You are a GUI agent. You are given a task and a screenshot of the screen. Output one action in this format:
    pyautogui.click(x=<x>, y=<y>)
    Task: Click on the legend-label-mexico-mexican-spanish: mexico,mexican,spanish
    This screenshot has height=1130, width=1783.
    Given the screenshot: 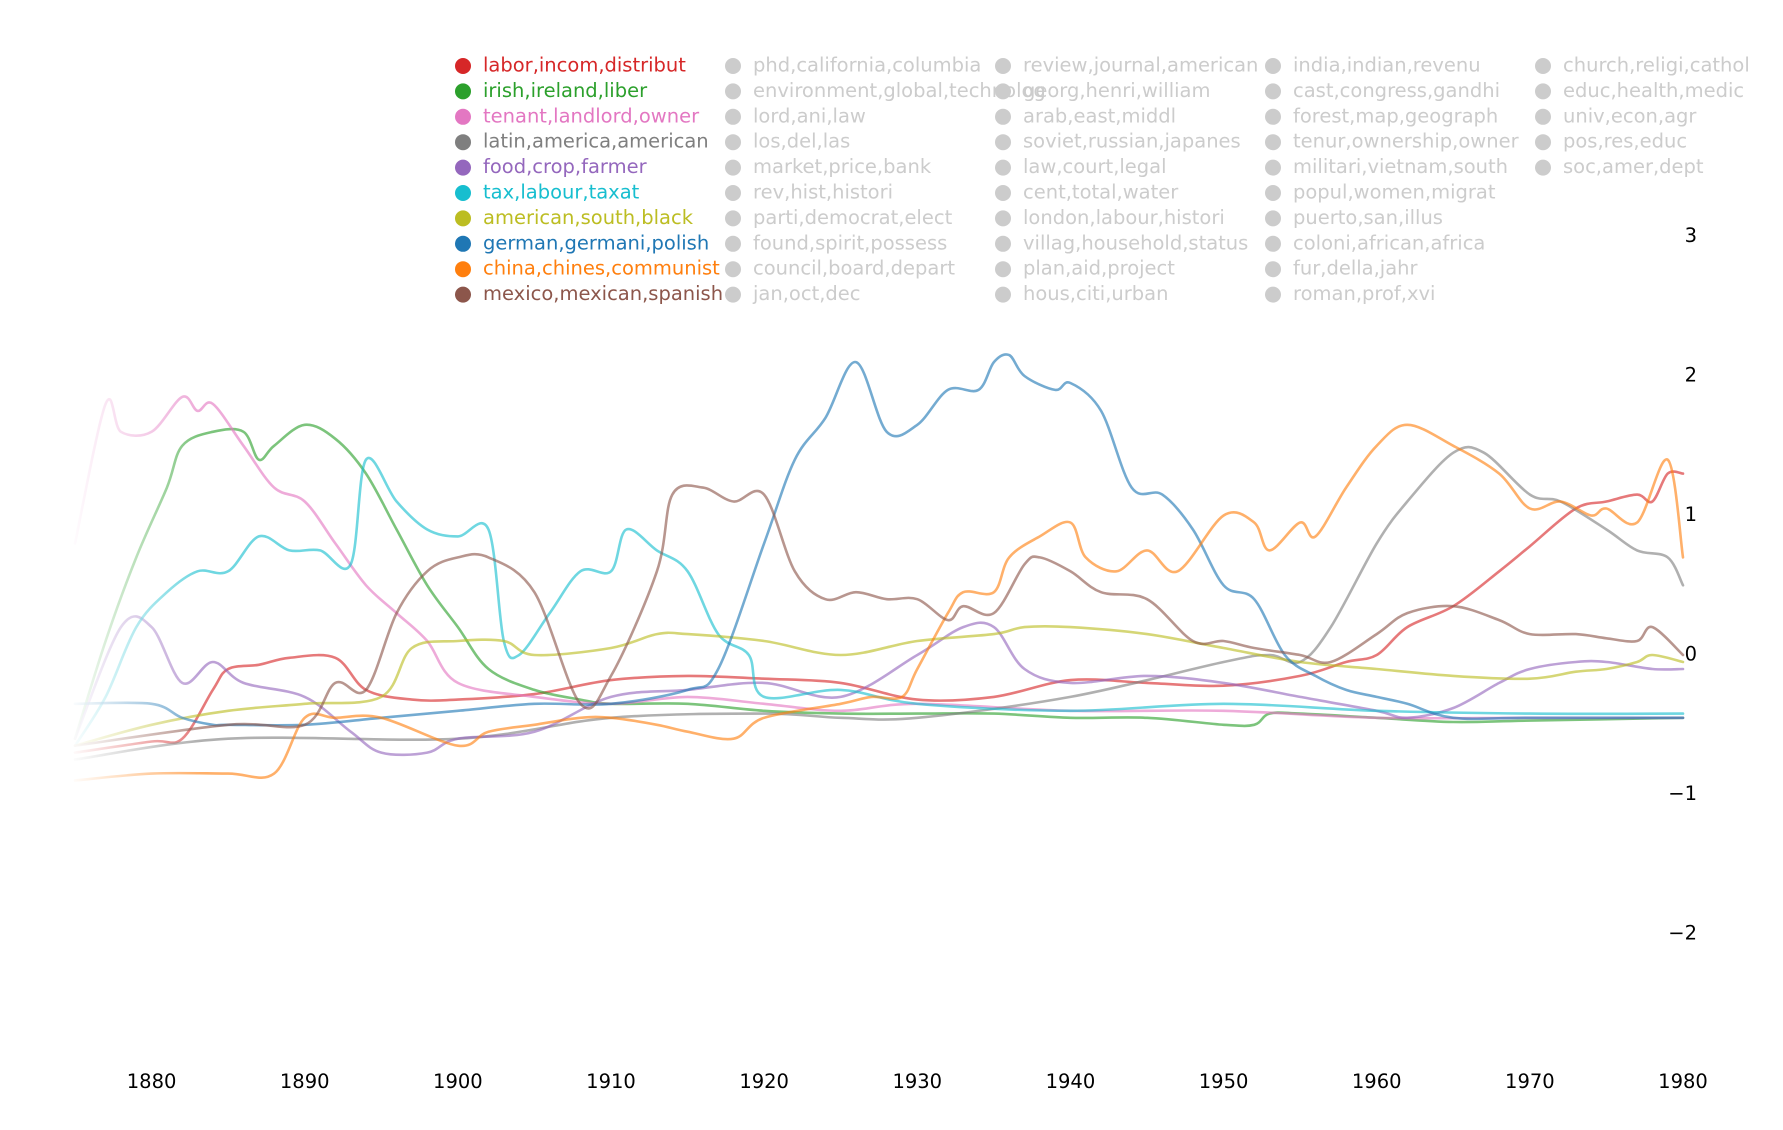 What is the action you would take?
    pyautogui.click(x=603, y=293)
    